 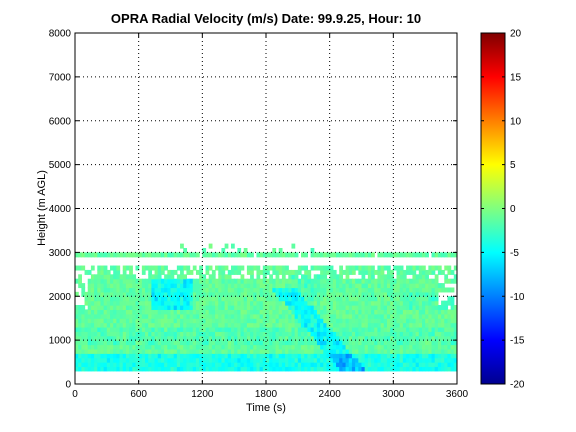 What do you see at coordinates (514, 253) in the screenshot?
I see `colorbar-tick-label: -5` at bounding box center [514, 253].